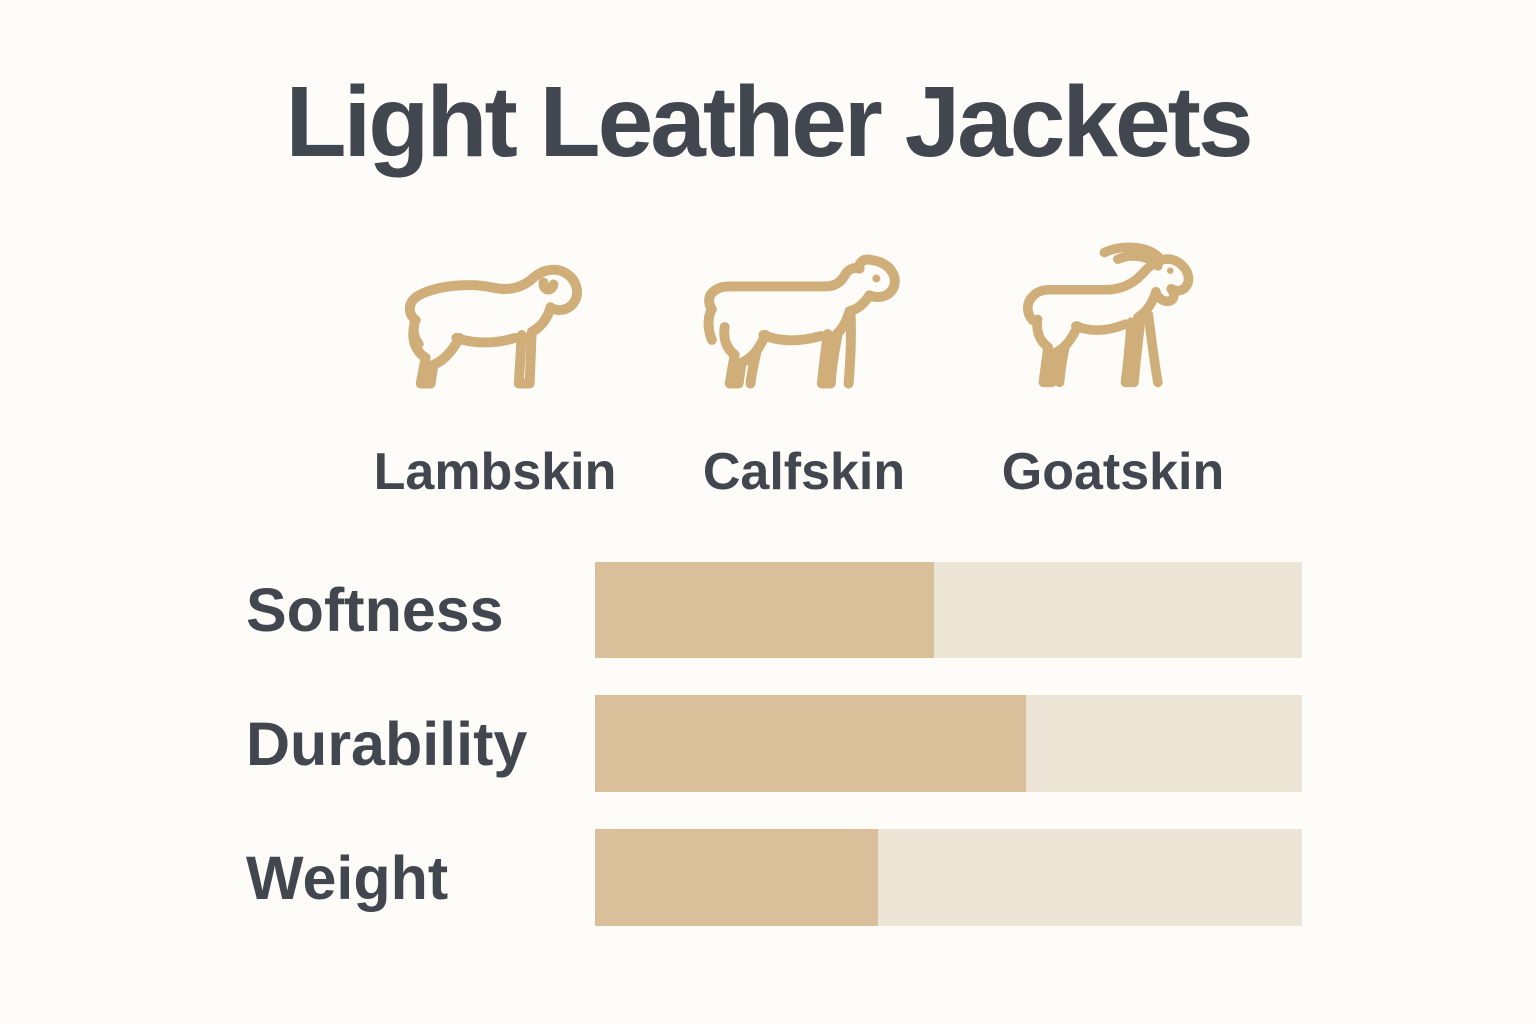  Describe the element at coordinates (387, 743) in the screenshot. I see `bar-label-durability: Durability` at that location.